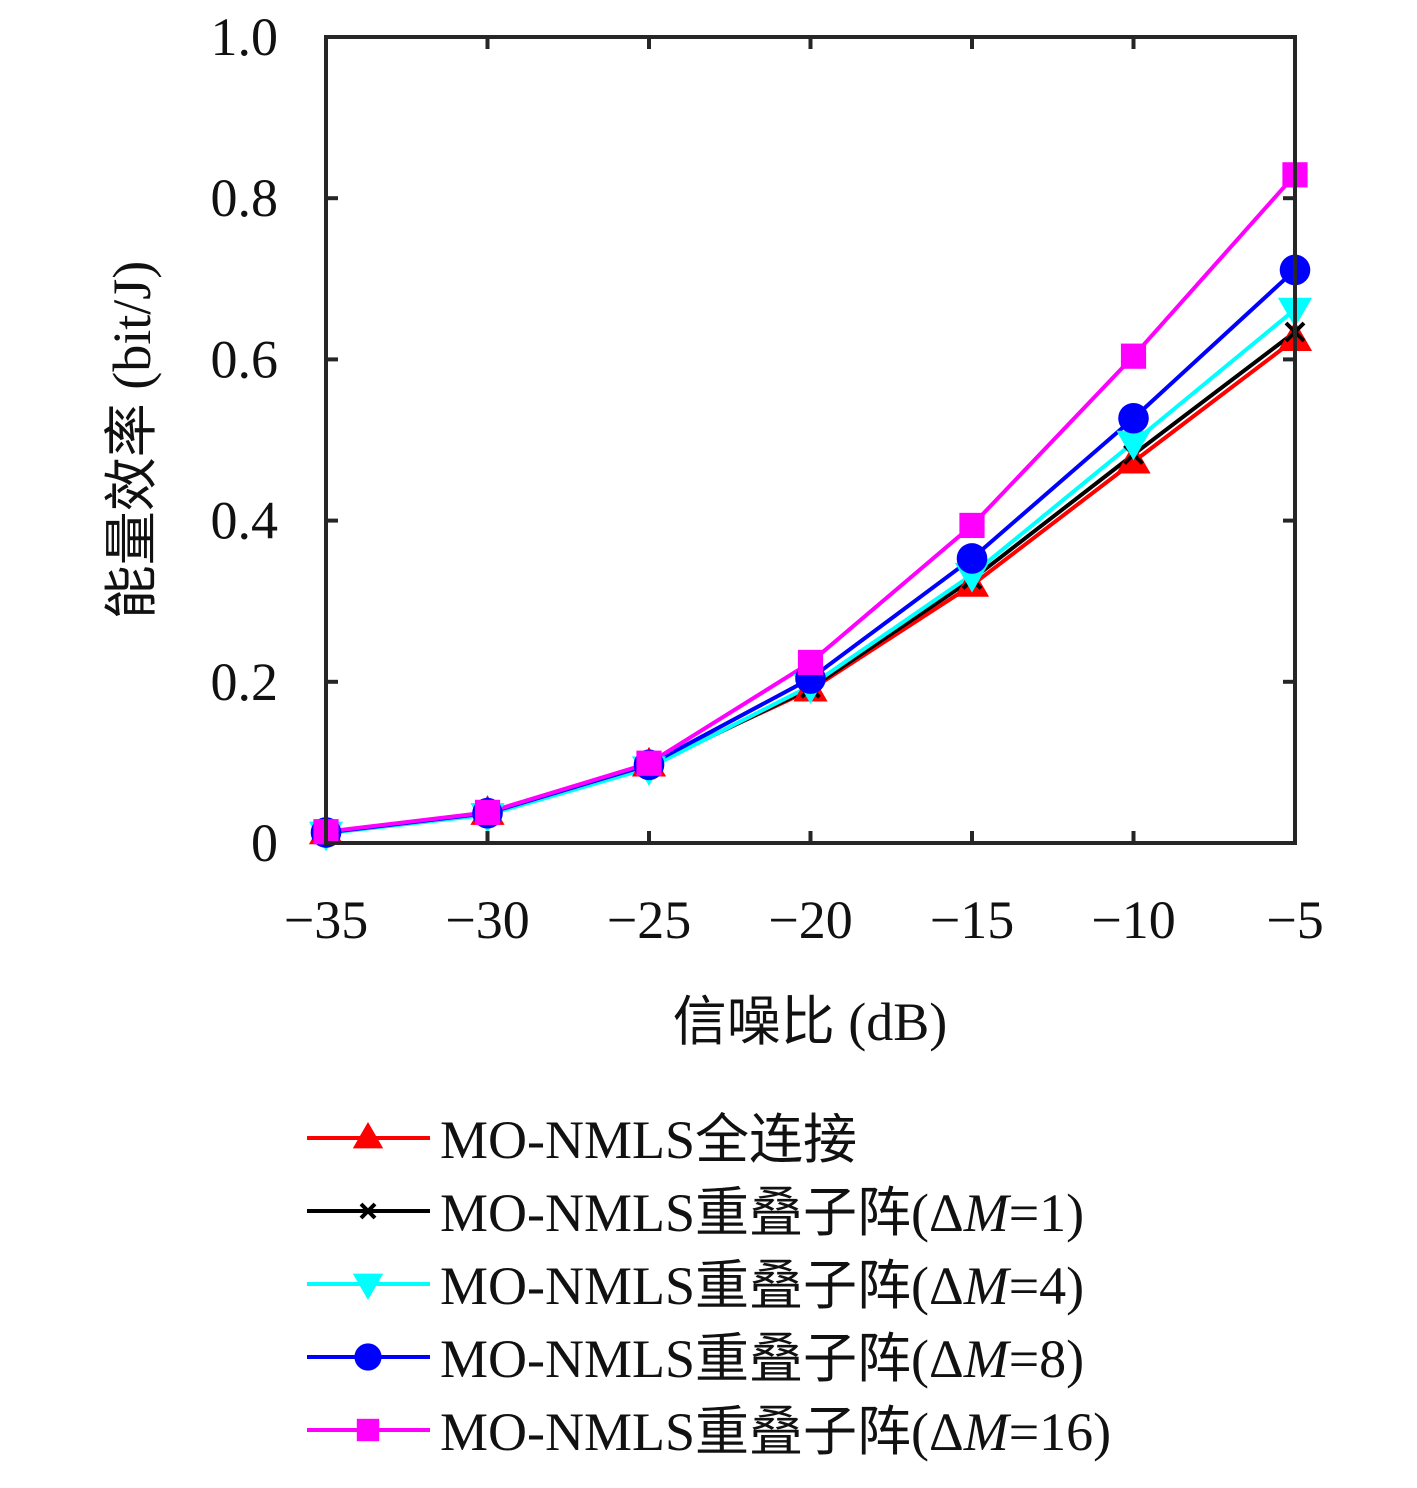  I want to click on legend-label: MO-NMLS重叠子阵(ΔM=16), so click(775, 1432).